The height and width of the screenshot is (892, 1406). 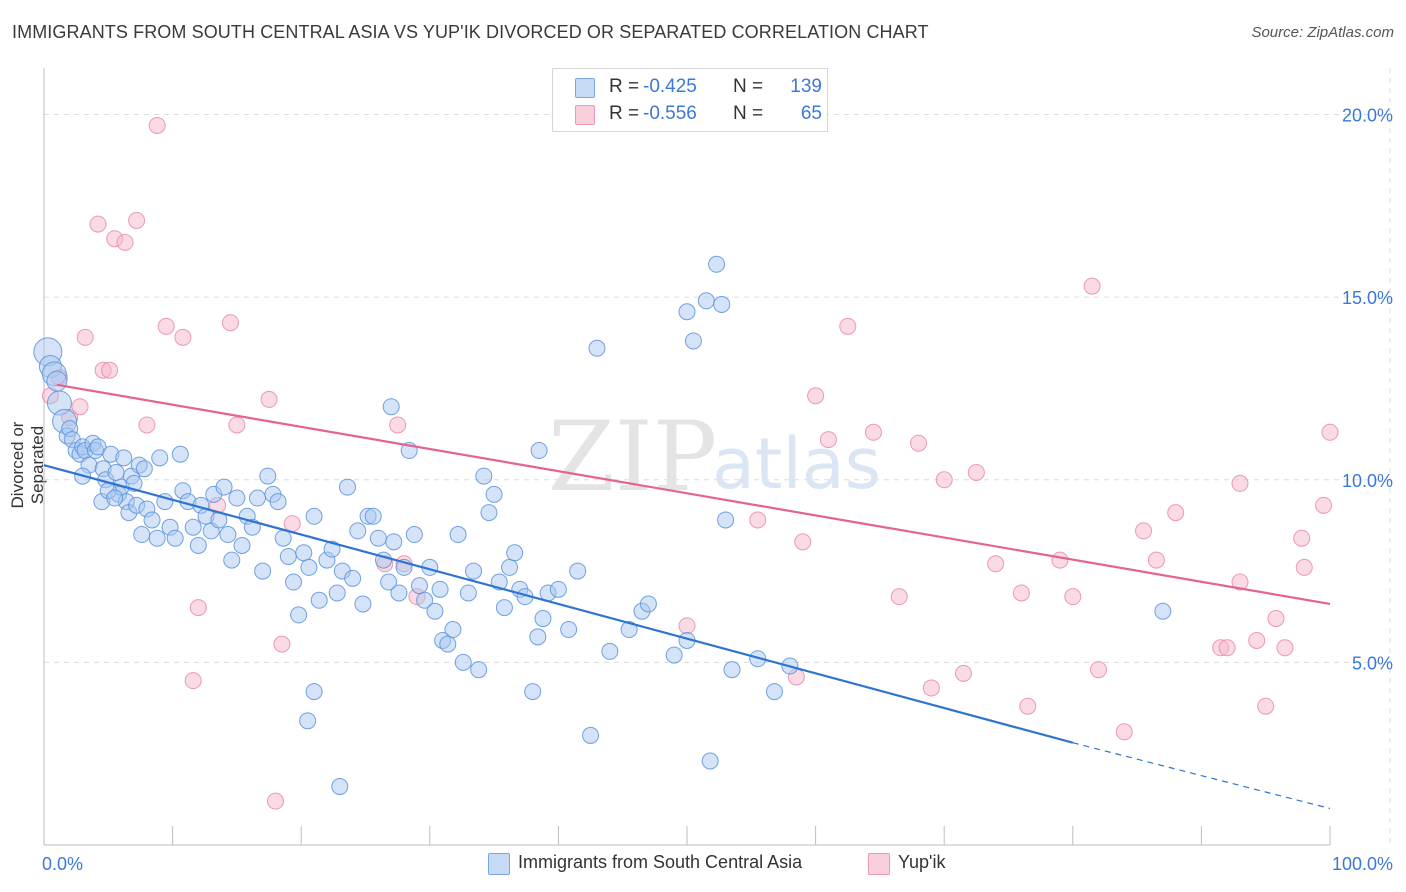 I want to click on bottom-legend-swatch-blue, so click(x=499, y=864).